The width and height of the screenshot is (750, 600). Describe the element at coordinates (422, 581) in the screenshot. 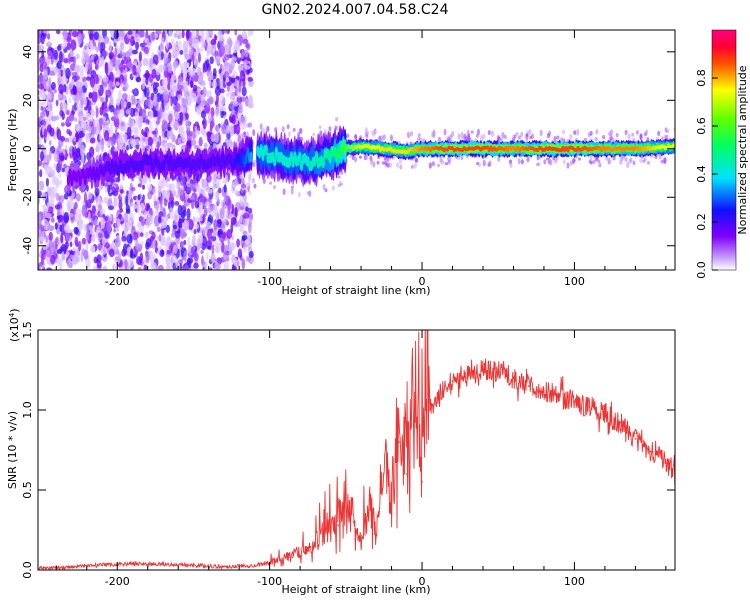

I see `snr-x-tick-label: 0` at that location.